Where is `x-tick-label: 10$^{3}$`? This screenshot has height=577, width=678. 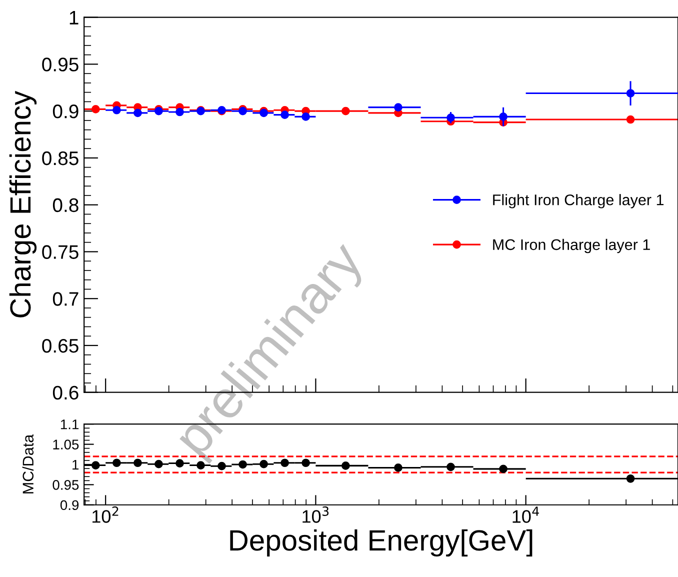
x-tick-label: 10$^{3}$ is located at coordinates (315, 514).